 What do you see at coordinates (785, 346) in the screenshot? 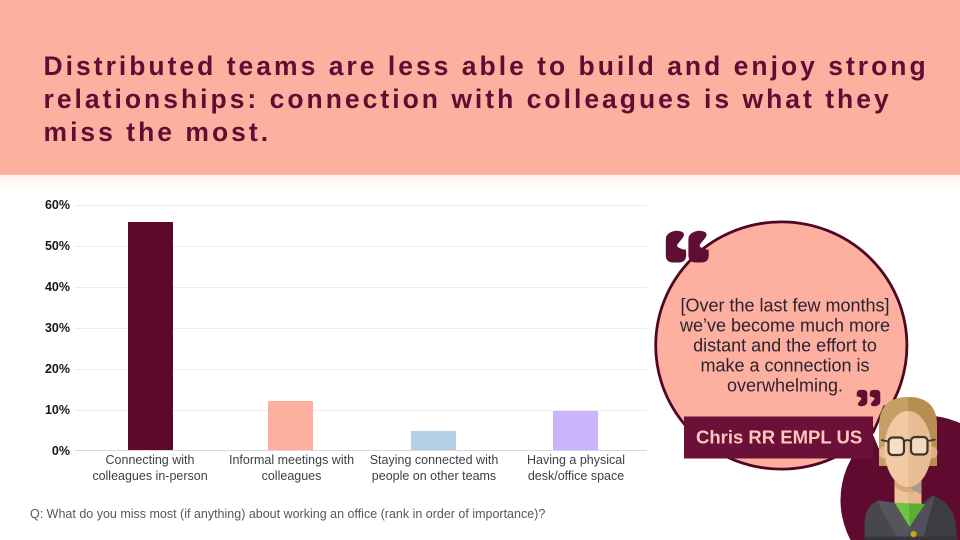
I see `svg-text: distant and the effort to` at bounding box center [785, 346].